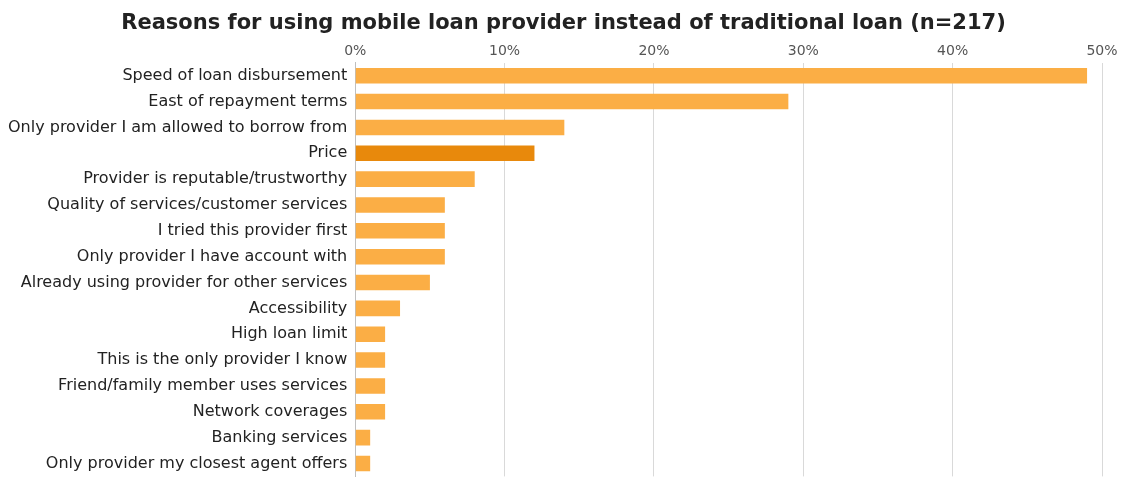 The height and width of the screenshot is (494, 1127). What do you see at coordinates (252, 229) in the screenshot?
I see `y-tick-label: I tried this provider first` at bounding box center [252, 229].